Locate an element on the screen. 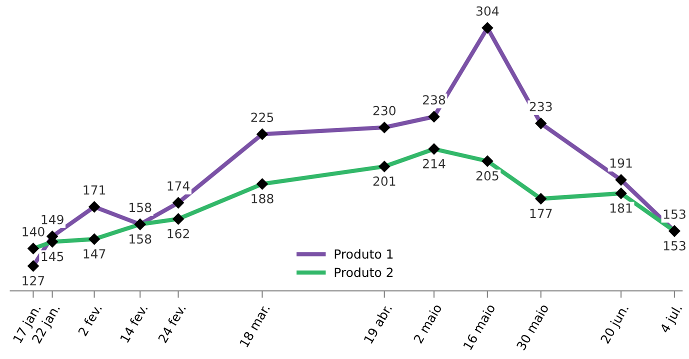  data-label: 162 is located at coordinates (178, 233).